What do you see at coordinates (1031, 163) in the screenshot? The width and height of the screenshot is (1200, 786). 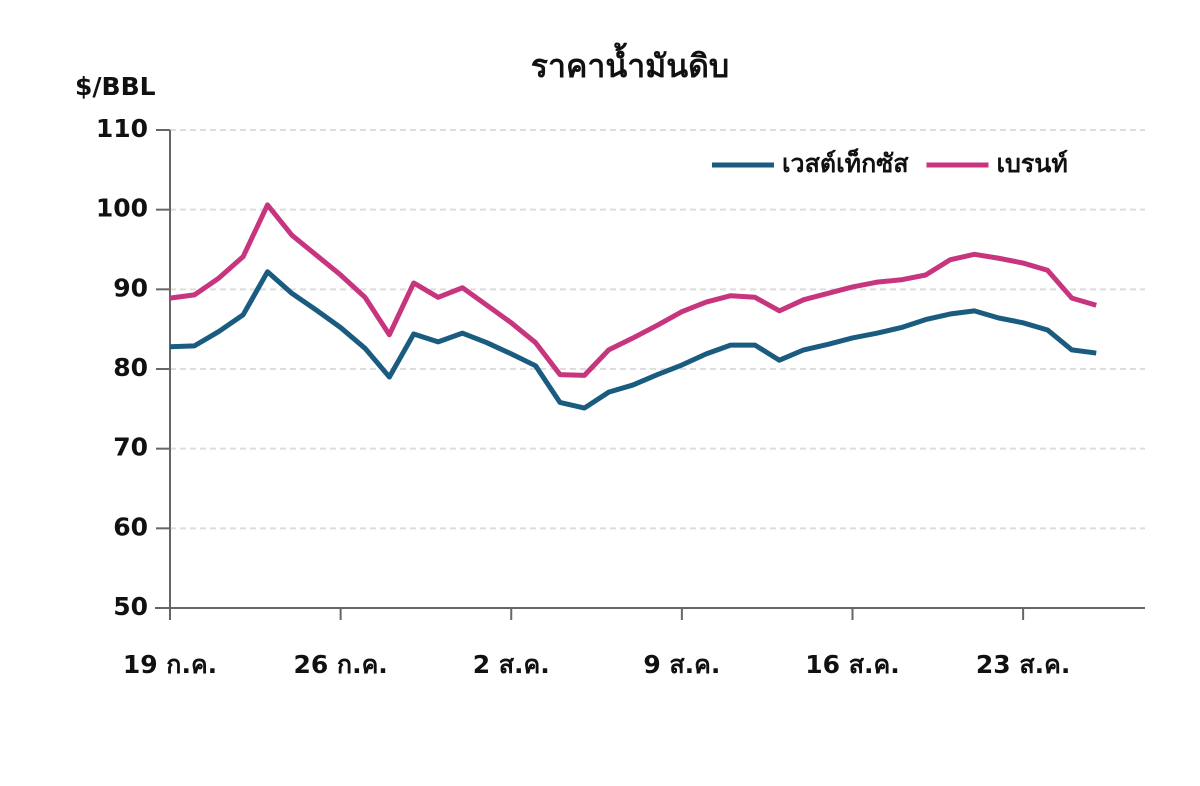 I see `legend-label: เบรนท์` at bounding box center [1031, 163].